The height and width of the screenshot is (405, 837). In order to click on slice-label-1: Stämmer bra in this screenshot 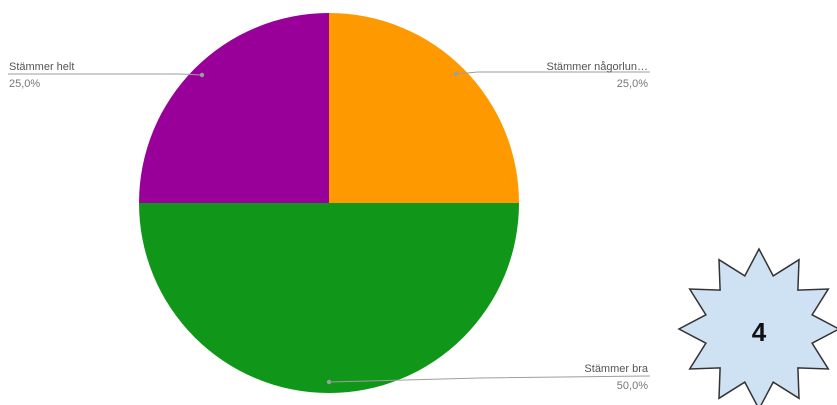, I will do `click(616, 369)`.